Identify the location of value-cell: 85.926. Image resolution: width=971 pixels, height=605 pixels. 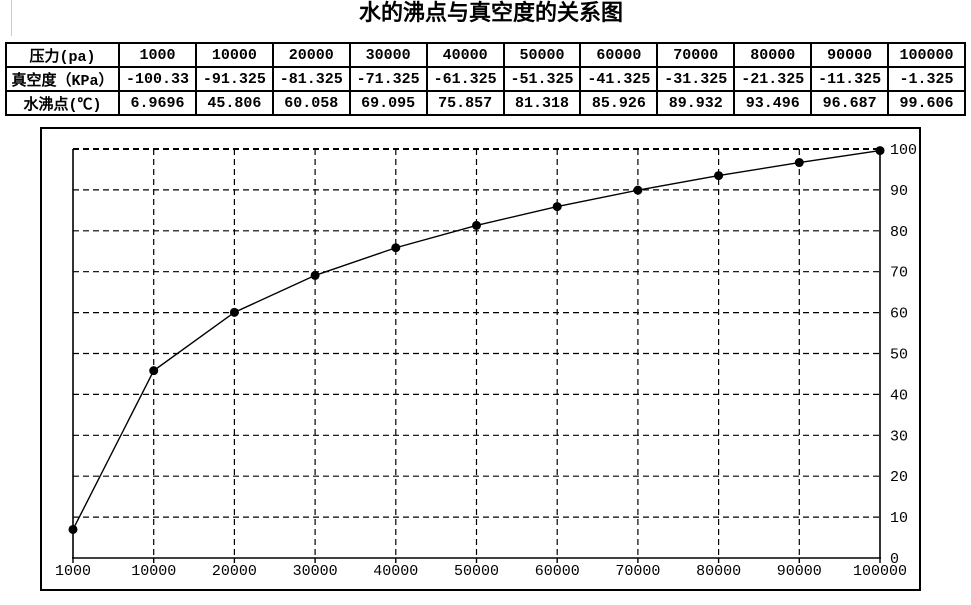
(619, 103).